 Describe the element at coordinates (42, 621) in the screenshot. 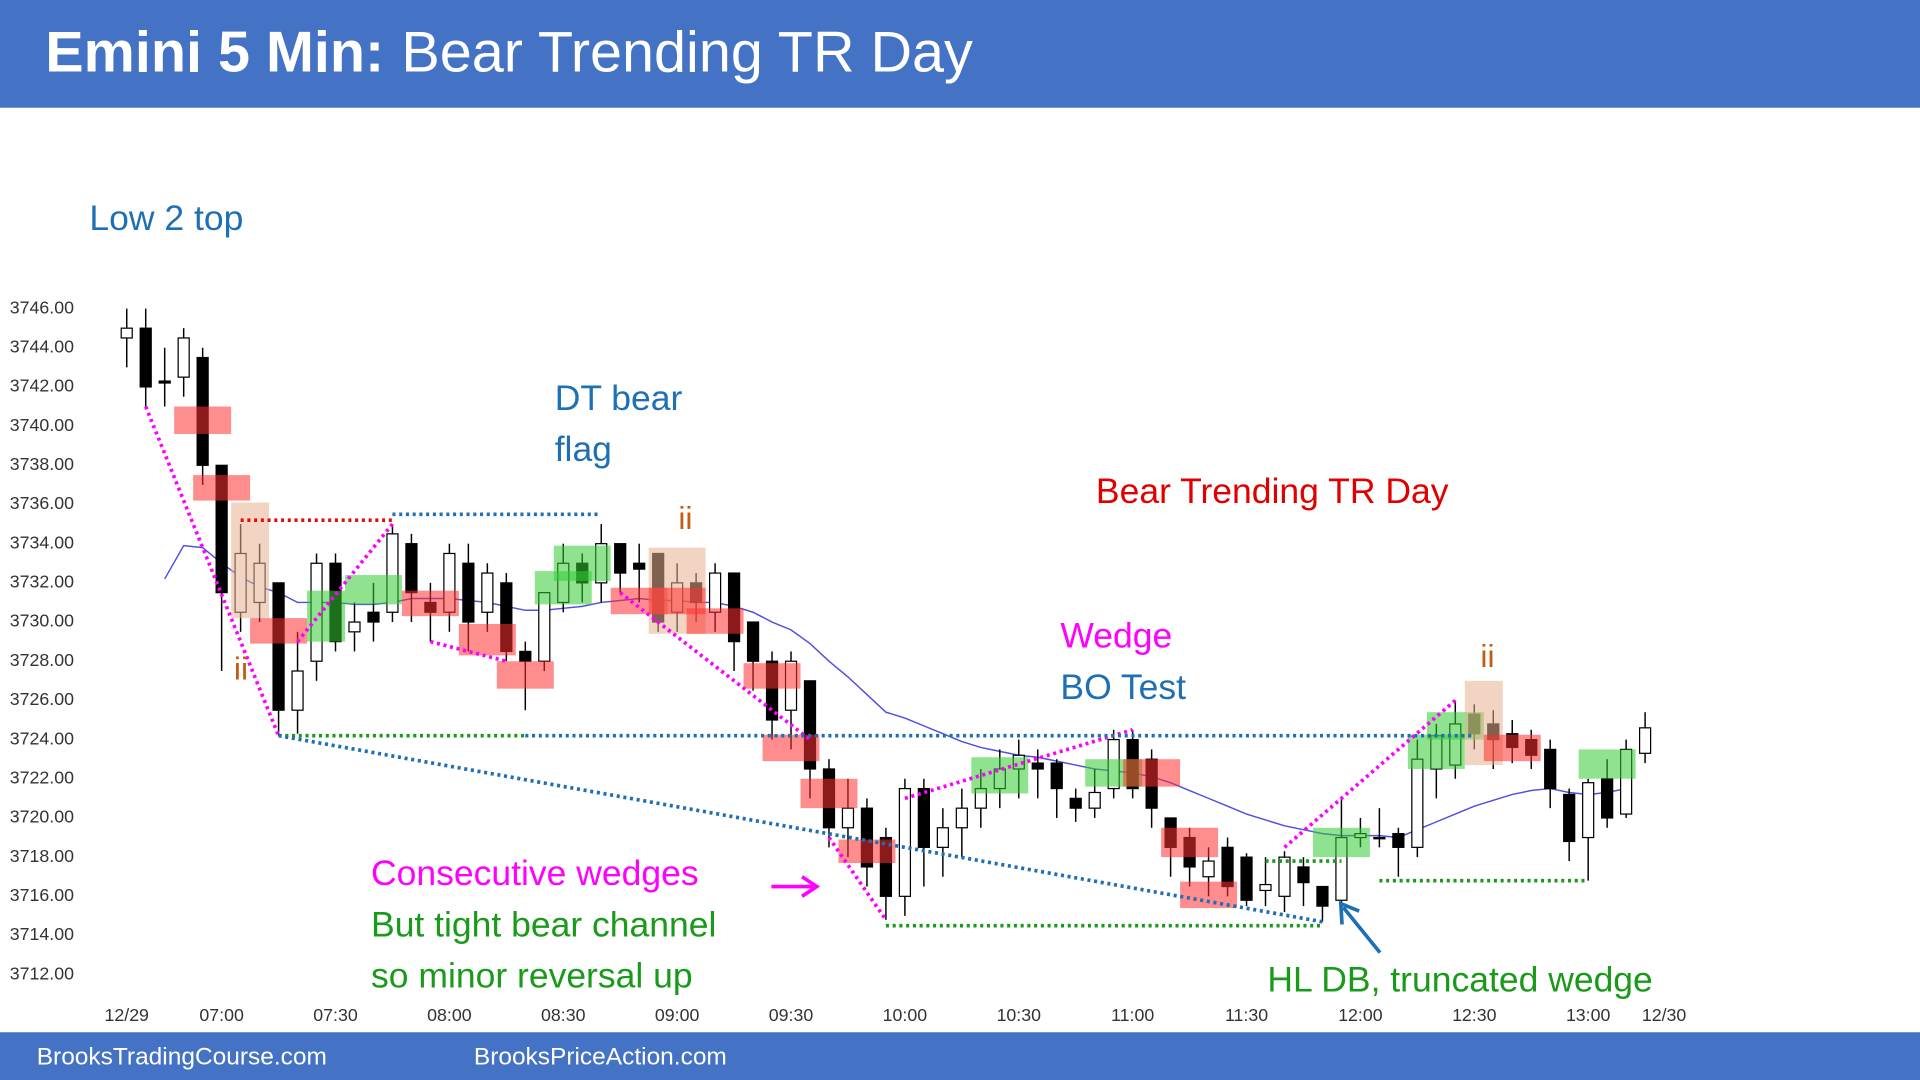

I see `y-tick-label: 3730.00` at that location.